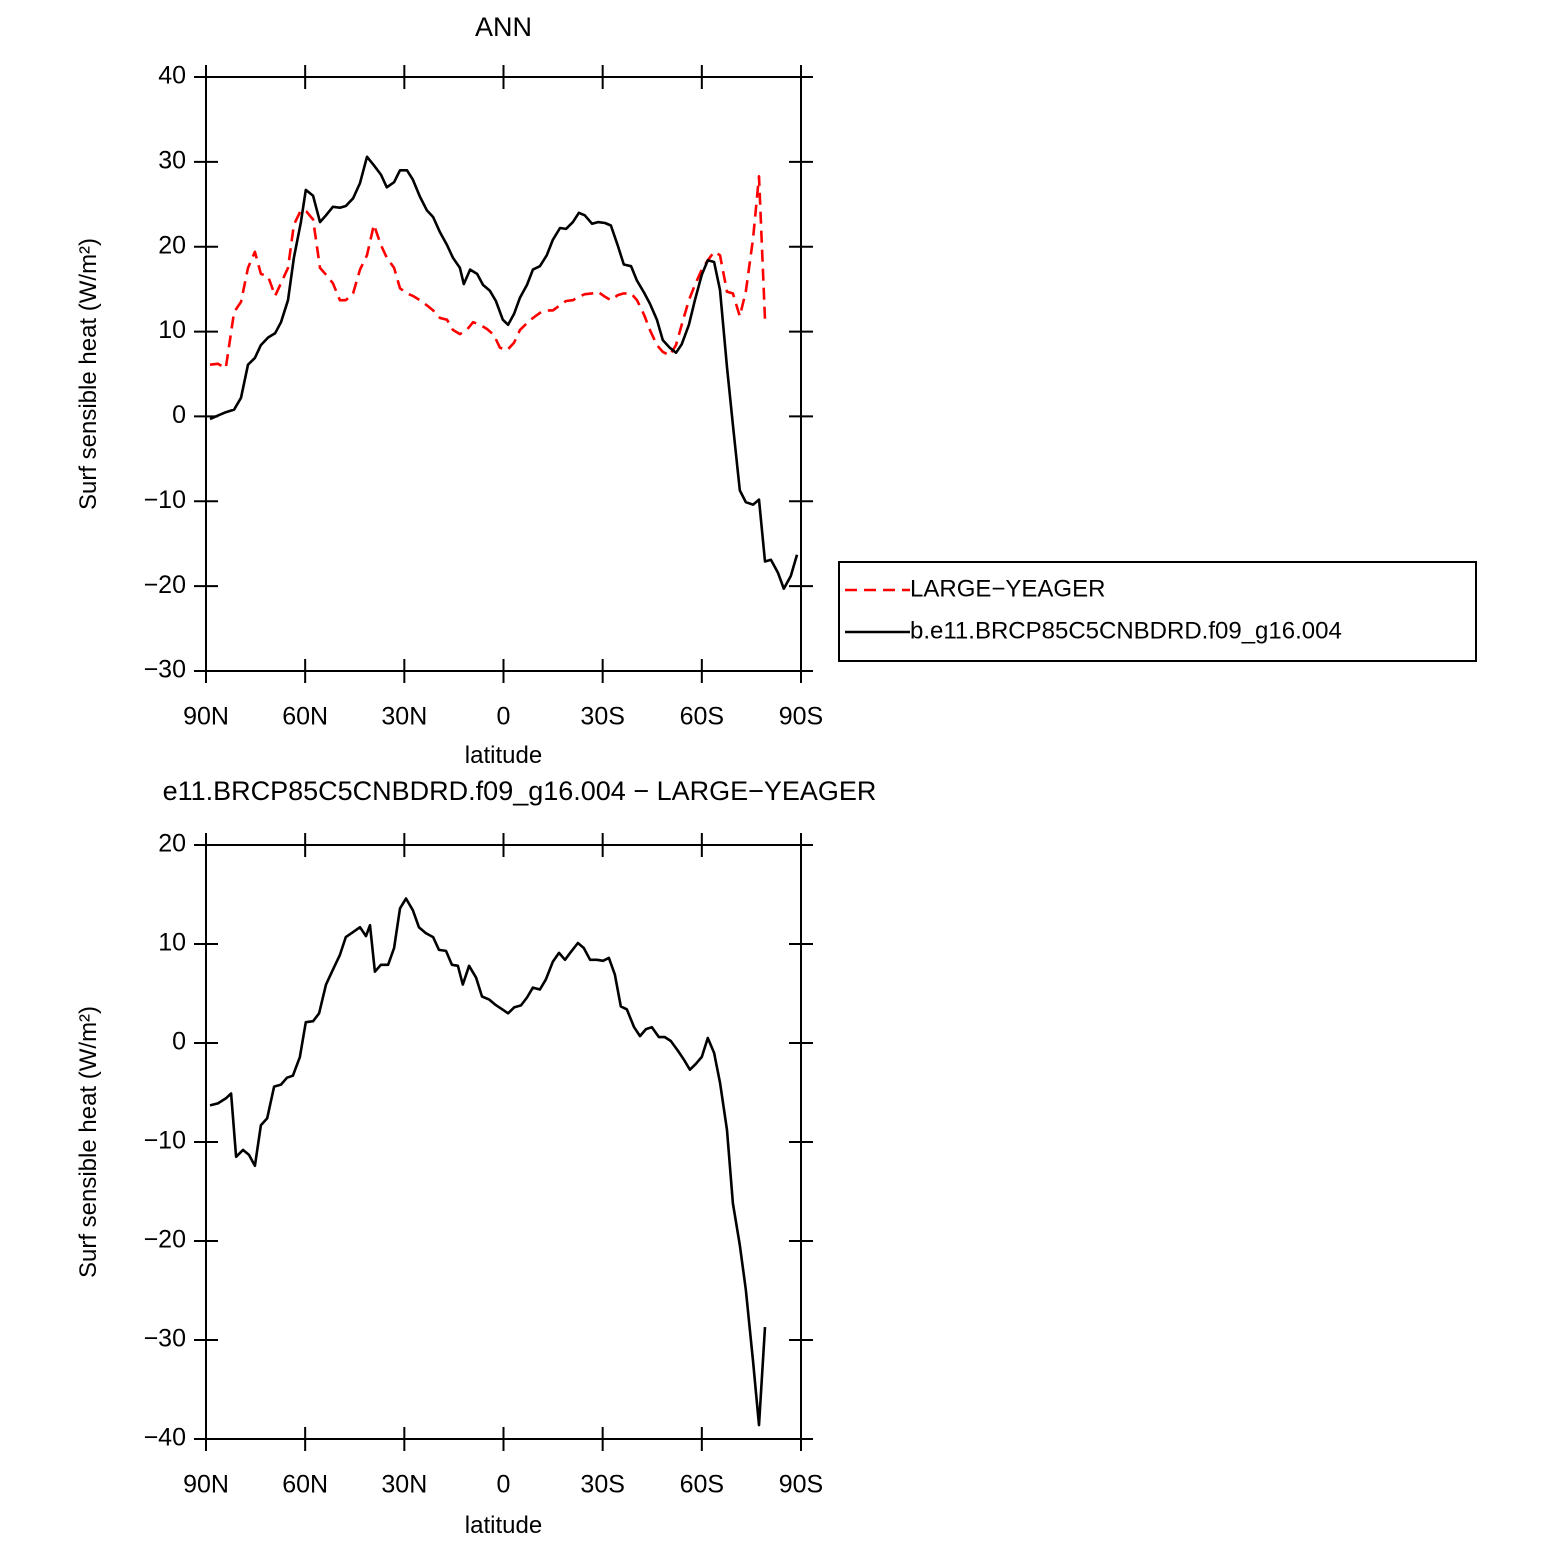  I want to click on chart-title: ANN, so click(503, 27).